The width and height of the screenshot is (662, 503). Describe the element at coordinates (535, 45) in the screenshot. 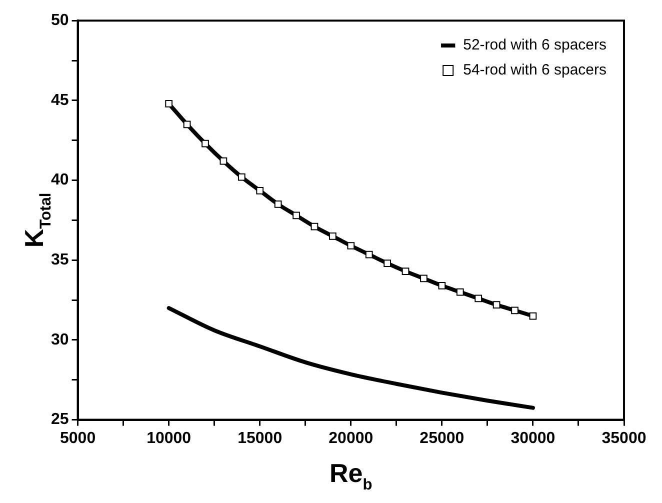

I see `legend-label: 52-rod with 6 spacers` at that location.